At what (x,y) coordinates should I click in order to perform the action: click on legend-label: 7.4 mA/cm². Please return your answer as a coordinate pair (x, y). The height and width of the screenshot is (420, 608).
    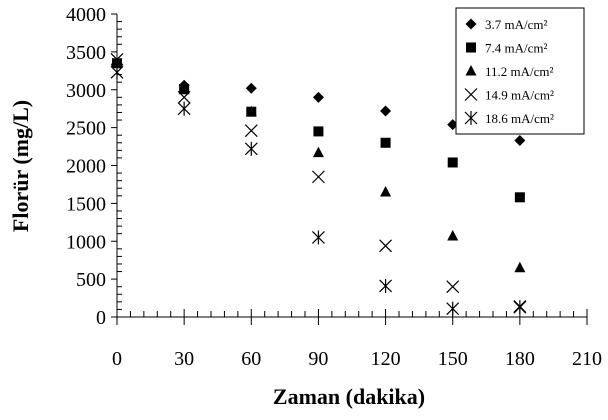
    Looking at the image, I should click on (516, 48).